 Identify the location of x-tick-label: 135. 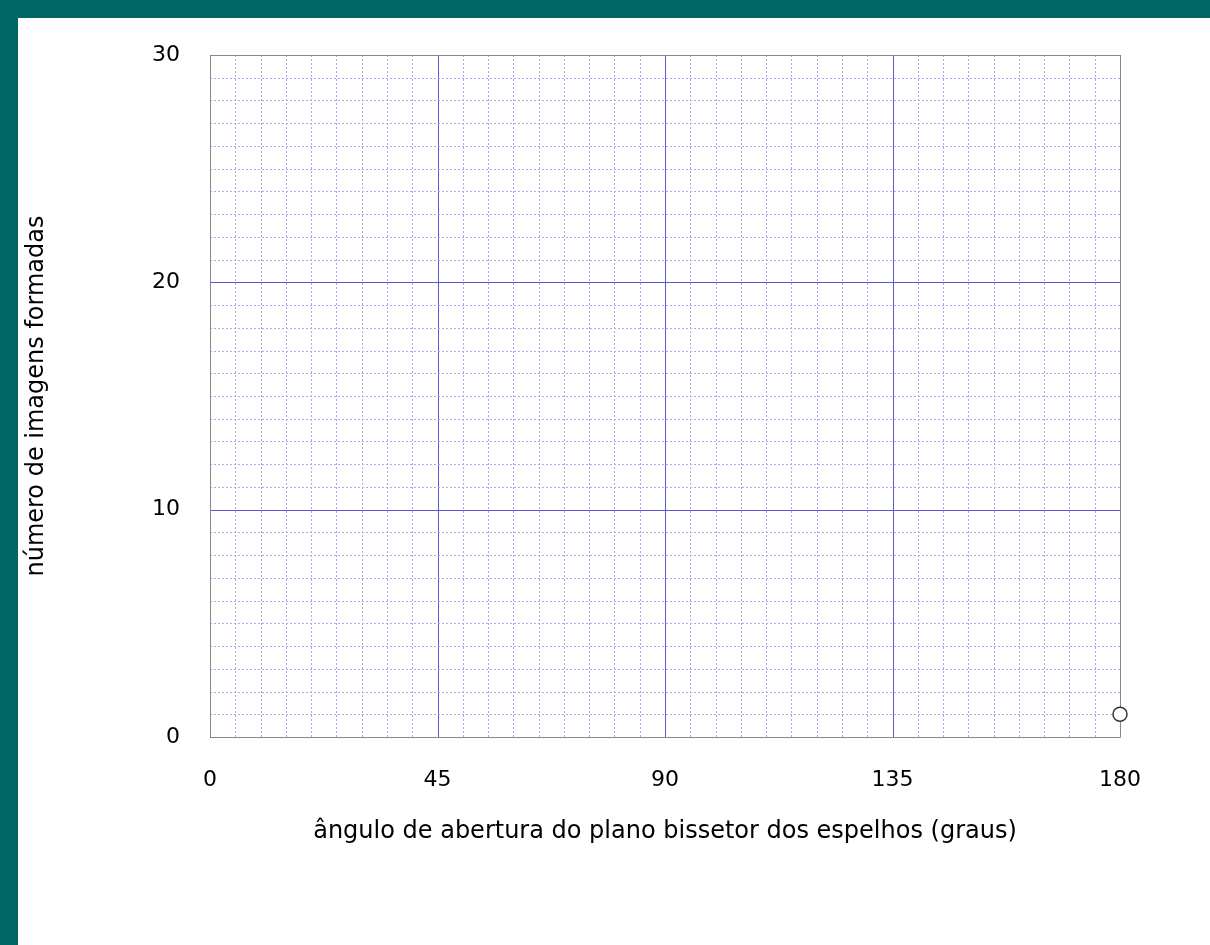
(892, 778).